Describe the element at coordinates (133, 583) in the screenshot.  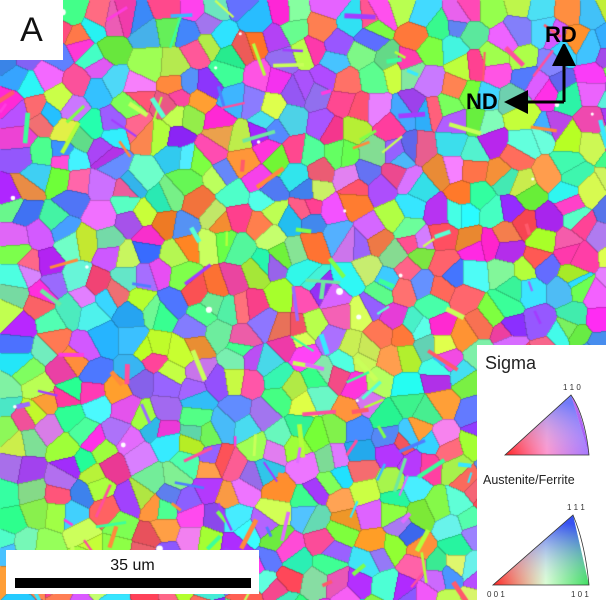
I see `scale-bar` at that location.